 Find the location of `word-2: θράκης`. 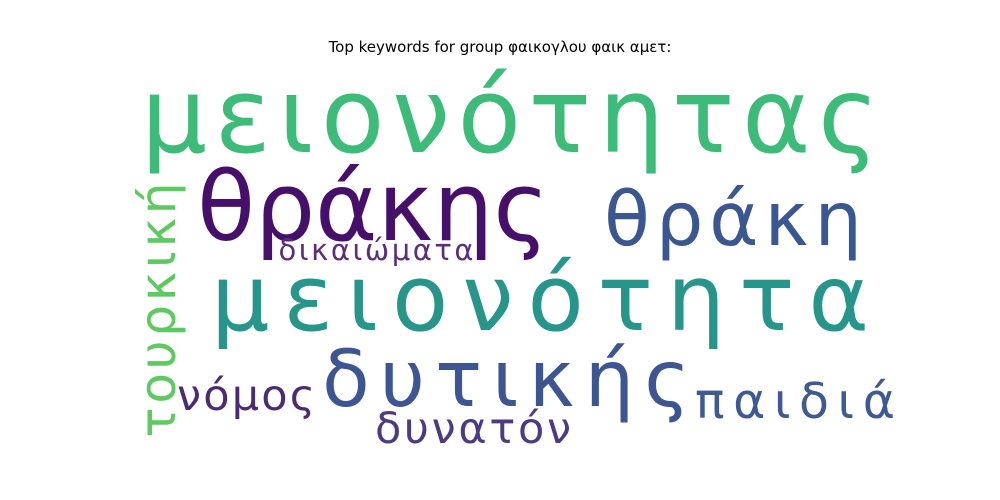

word-2: θράκης is located at coordinates (373, 208).